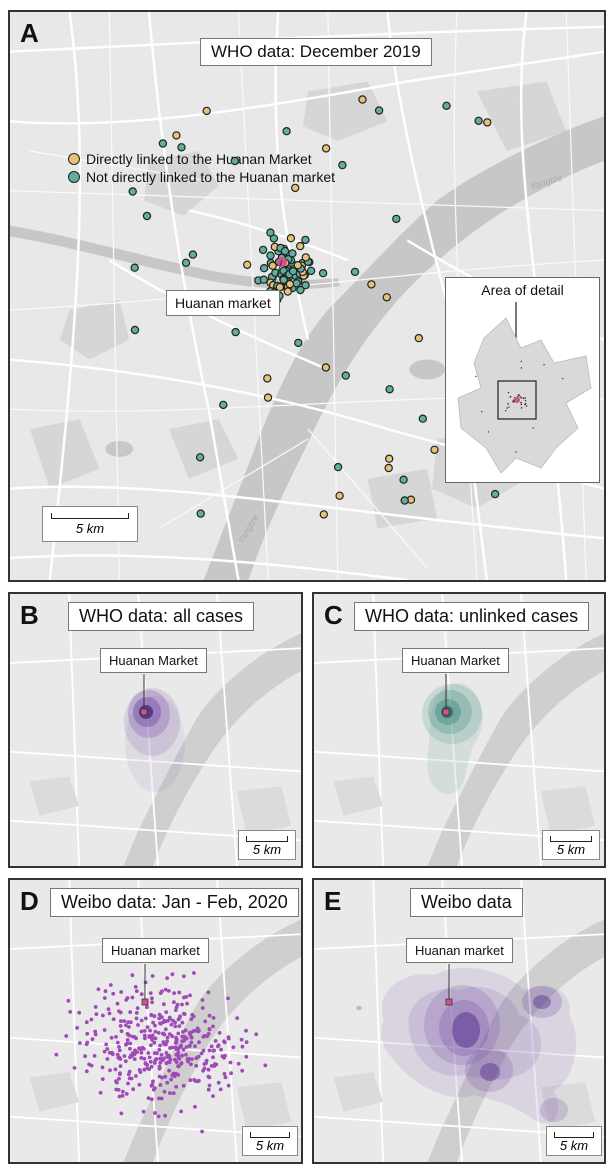 The width and height of the screenshot is (616, 1174). I want to click on scale-bar-line, so click(571, 839).